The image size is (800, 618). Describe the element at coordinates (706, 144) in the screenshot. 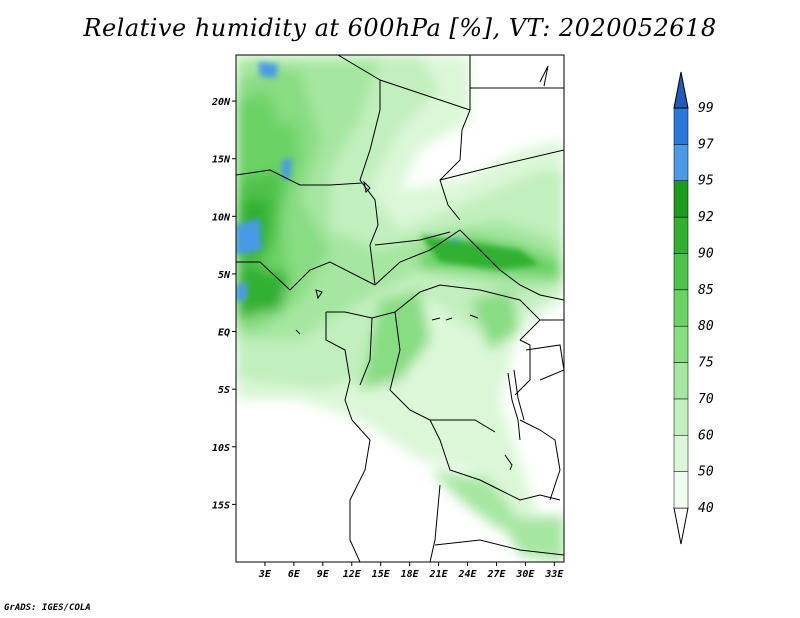

I see `colorbar-label: 97` at that location.